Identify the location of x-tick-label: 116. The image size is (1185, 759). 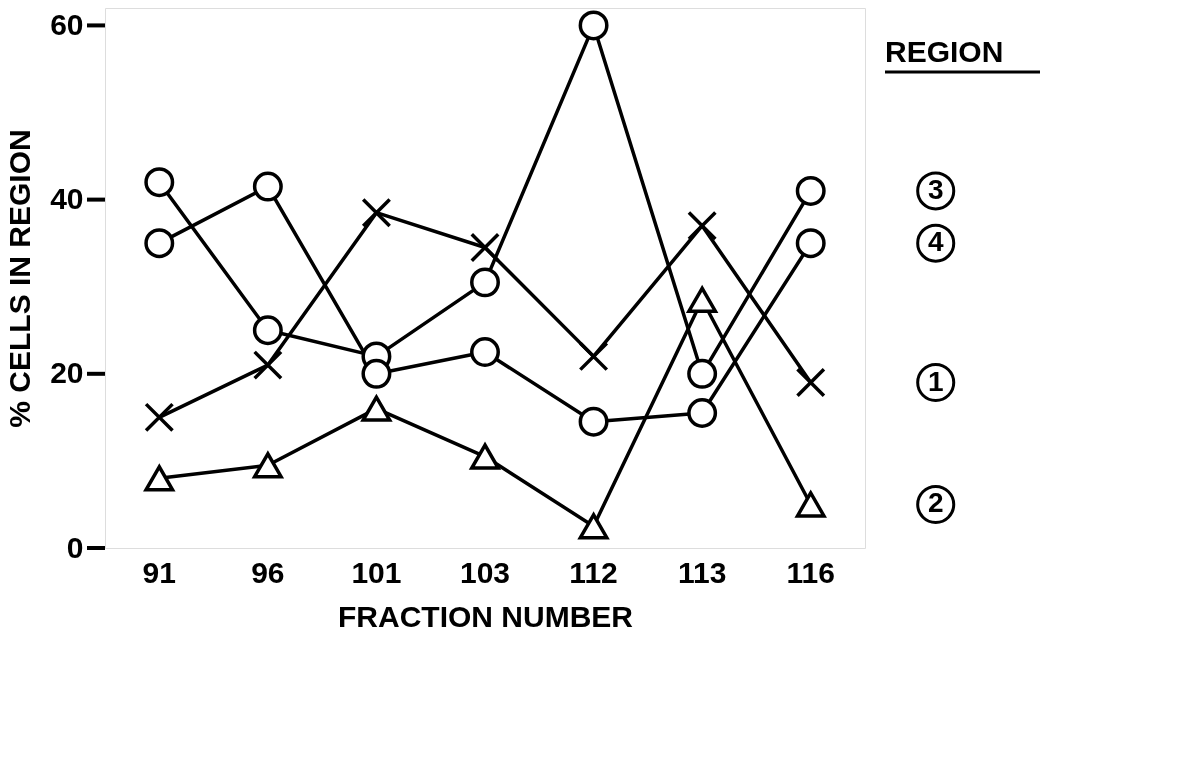
(810, 572).